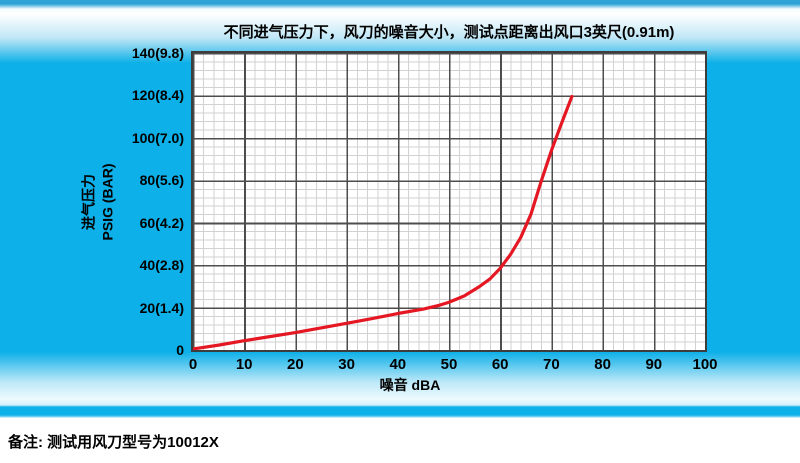 This screenshot has height=463, width=800. I want to click on x-tick-label: 60, so click(500, 364).